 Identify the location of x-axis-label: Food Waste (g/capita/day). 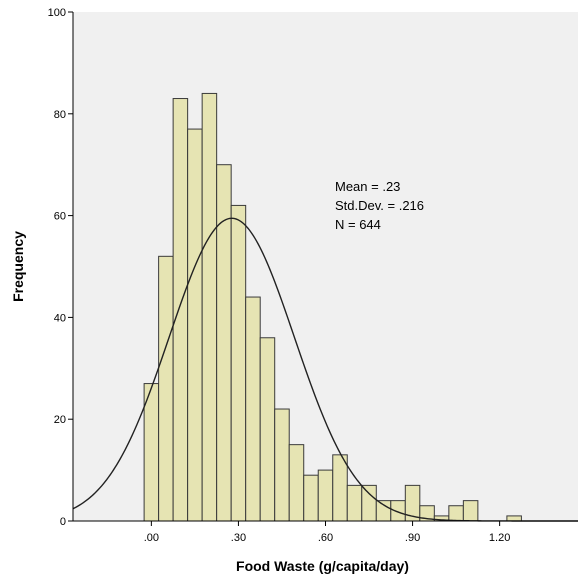
(322, 566).